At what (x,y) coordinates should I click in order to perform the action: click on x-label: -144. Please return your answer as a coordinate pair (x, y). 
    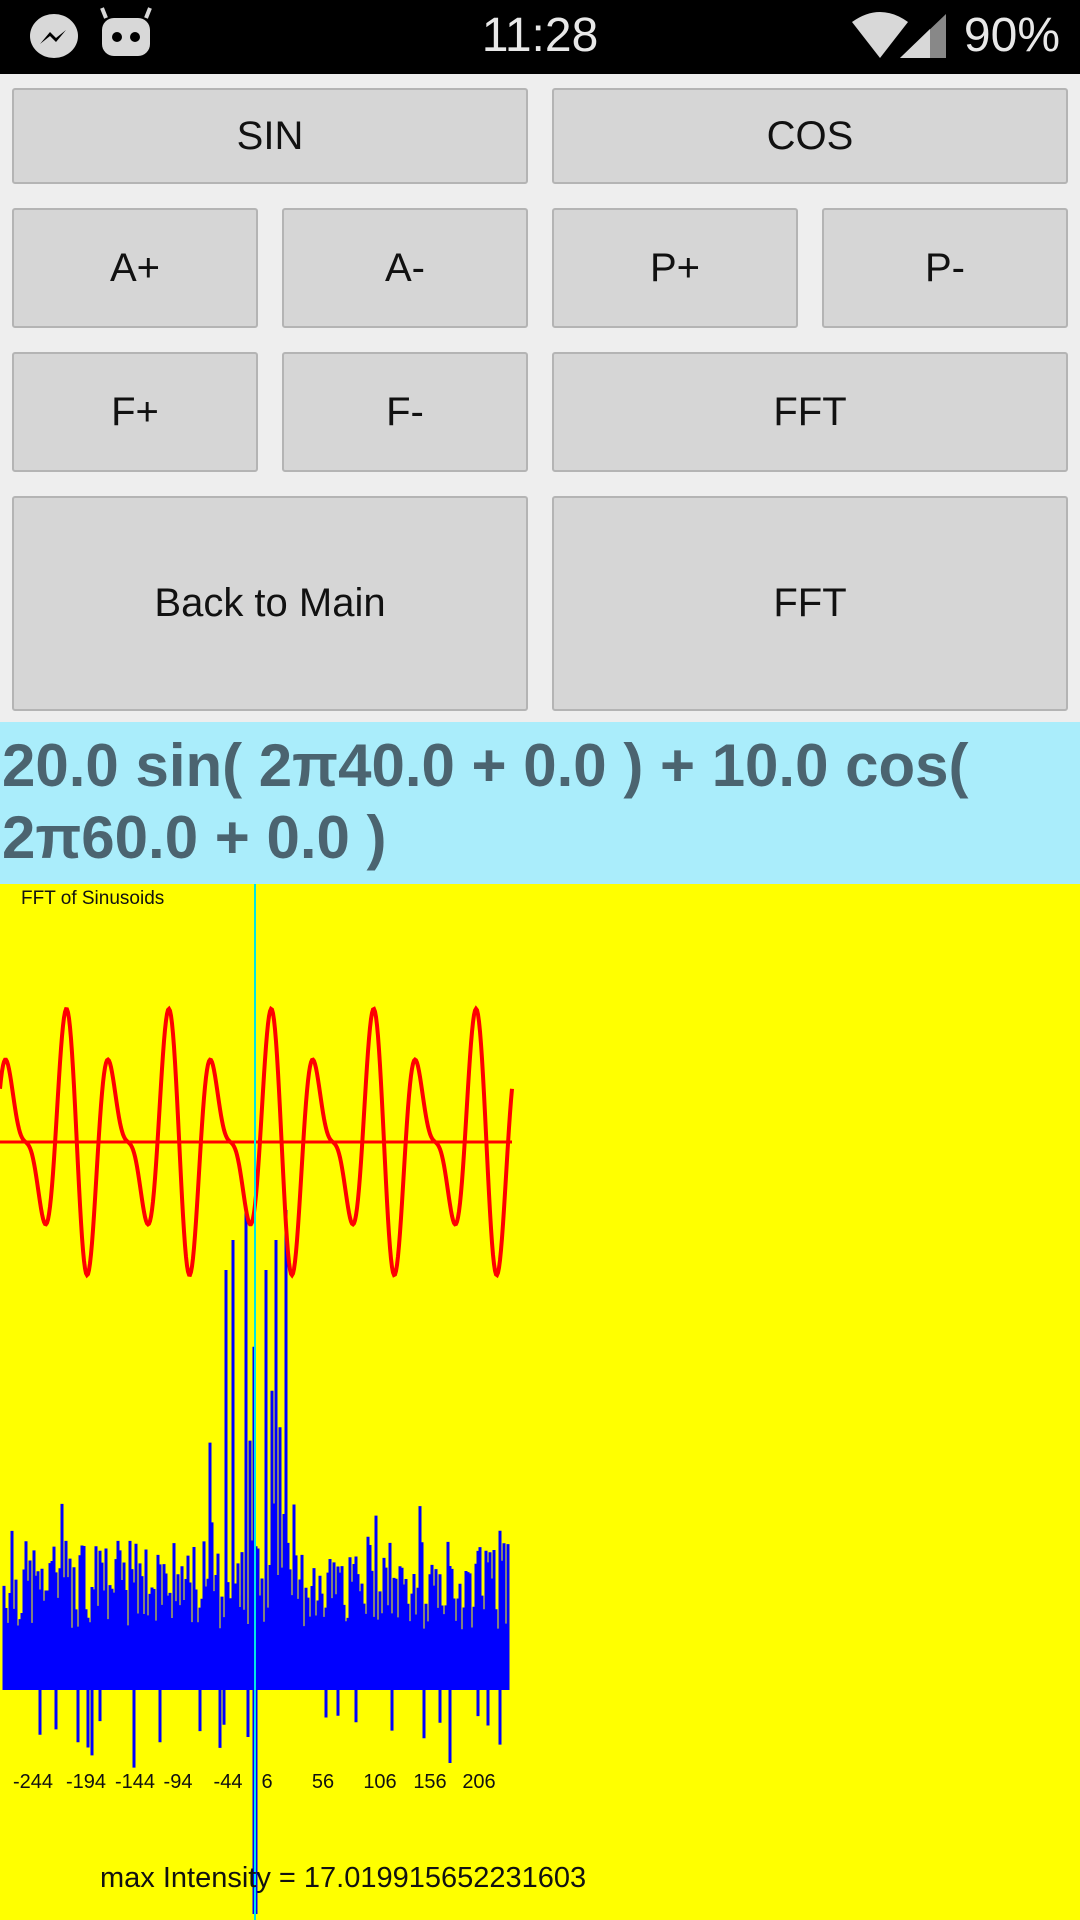
    Looking at the image, I should click on (135, 1782).